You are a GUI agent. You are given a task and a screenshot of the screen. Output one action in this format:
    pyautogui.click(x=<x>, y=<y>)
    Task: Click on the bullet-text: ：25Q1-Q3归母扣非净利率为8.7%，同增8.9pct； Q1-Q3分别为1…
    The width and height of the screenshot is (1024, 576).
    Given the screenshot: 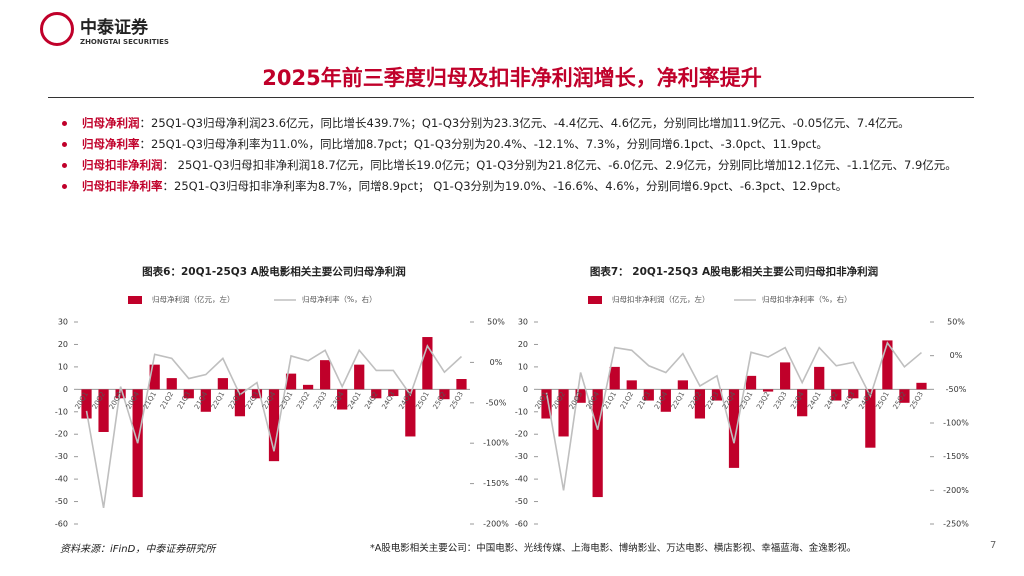 What is the action you would take?
    pyautogui.click(x=505, y=186)
    